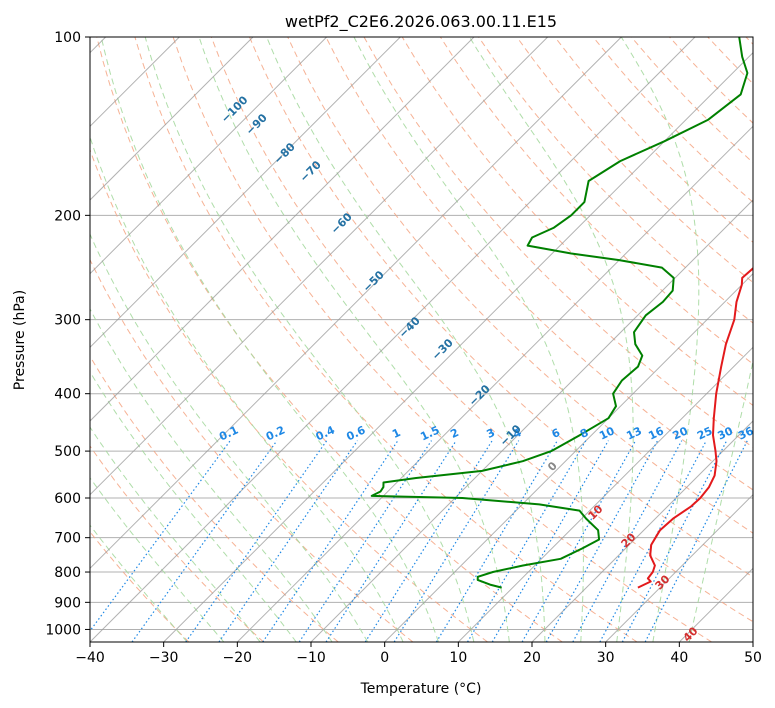 The height and width of the screenshot is (708, 775). Describe the element at coordinates (67, 452) in the screenshot. I see `y-tick-label: 500` at that location.